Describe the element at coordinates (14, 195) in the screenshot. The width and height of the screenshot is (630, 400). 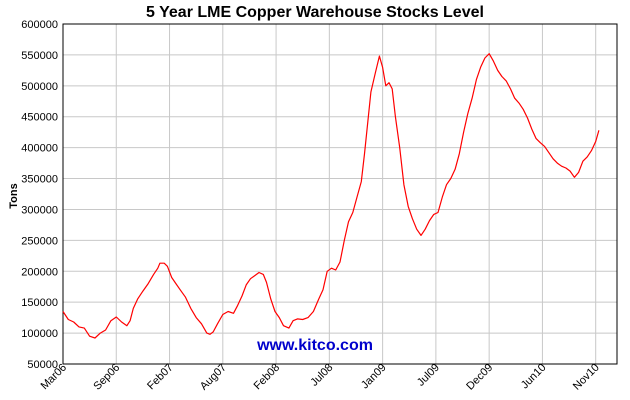
I see `y-axis-label: Tons` at that location.